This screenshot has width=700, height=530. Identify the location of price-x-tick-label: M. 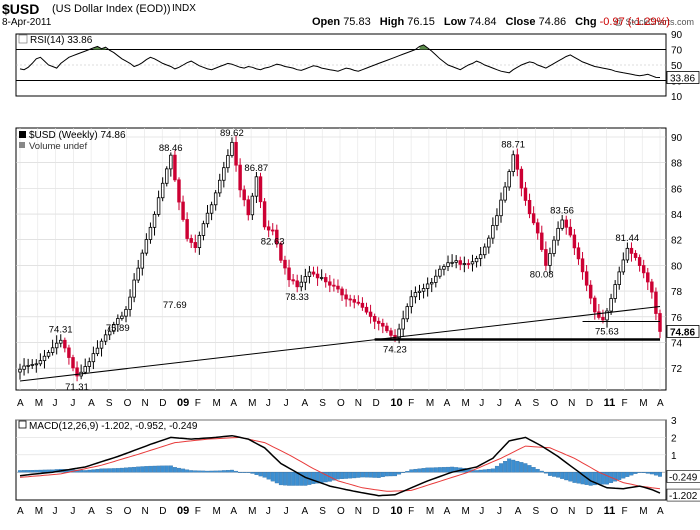
(252, 403).